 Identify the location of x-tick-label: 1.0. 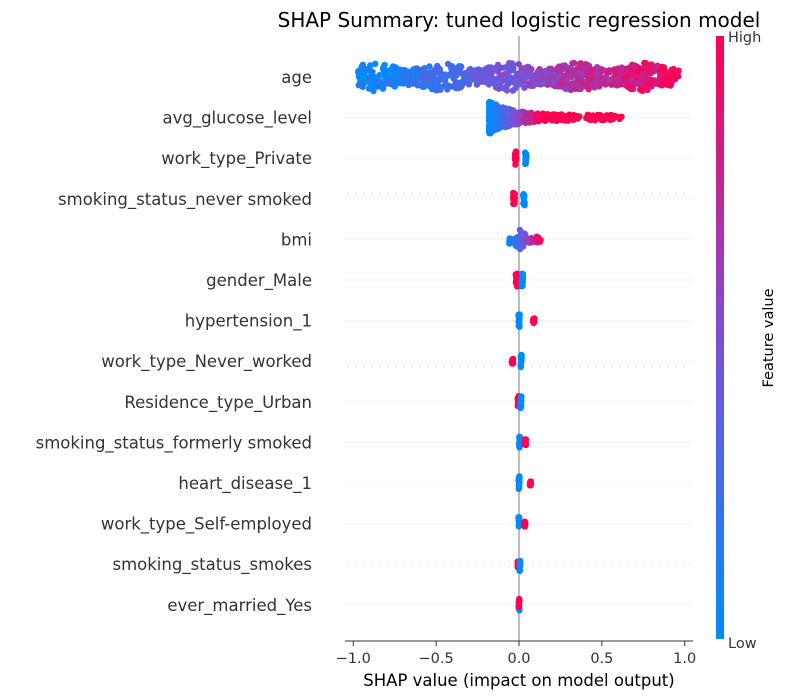
(684, 659).